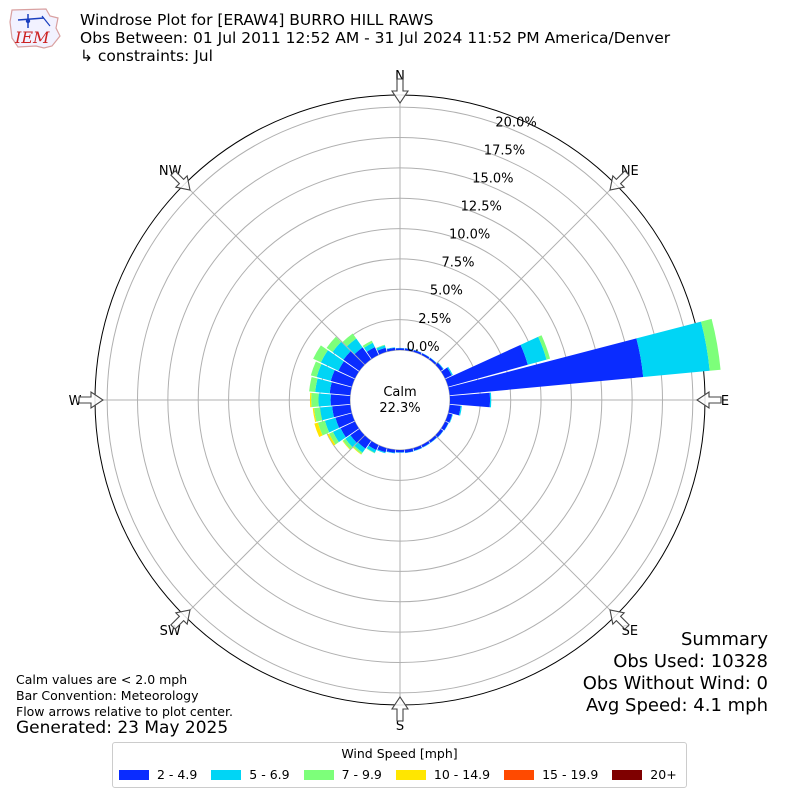  What do you see at coordinates (124, 711) in the screenshot?
I see `flow-arrows-note: Flow arrows relative to plot center.` at bounding box center [124, 711].